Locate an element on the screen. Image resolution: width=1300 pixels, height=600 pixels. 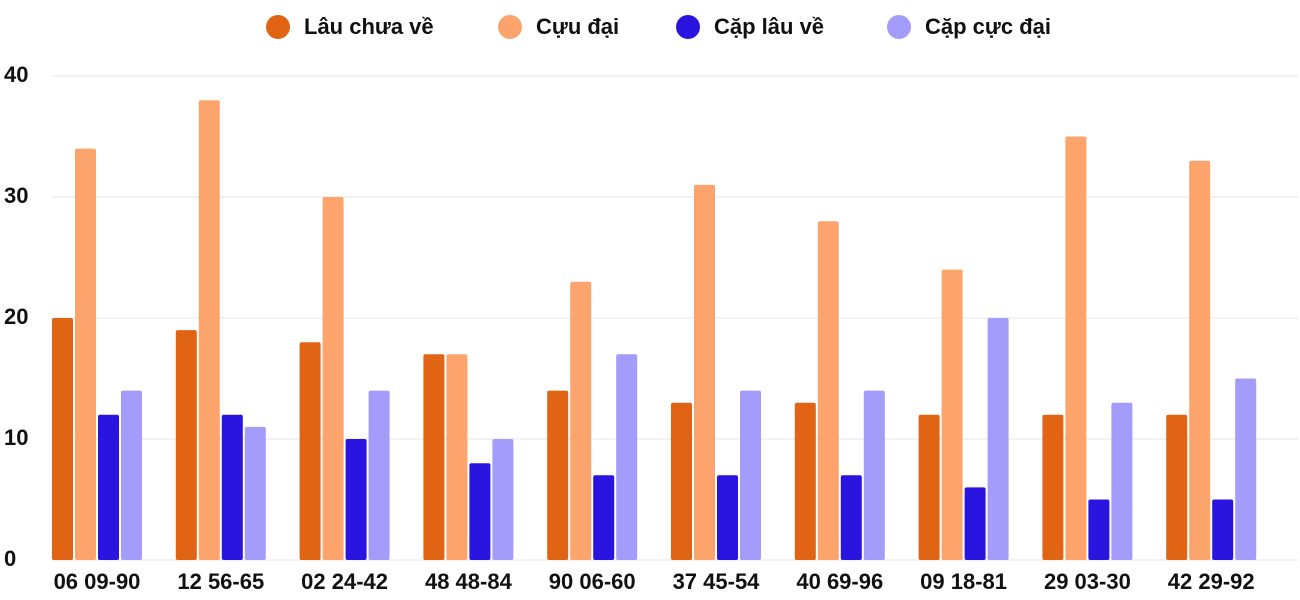
legend-label: Cựu đại is located at coordinates (577, 26).